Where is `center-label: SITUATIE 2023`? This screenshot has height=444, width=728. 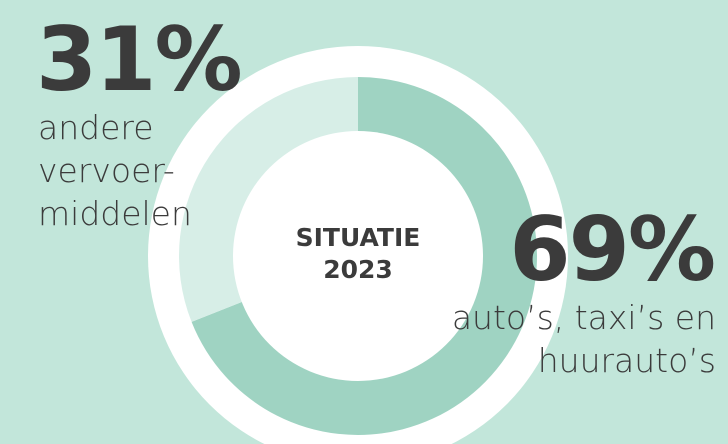
center-label: SITUATIE 2023 is located at coordinates (358, 253).